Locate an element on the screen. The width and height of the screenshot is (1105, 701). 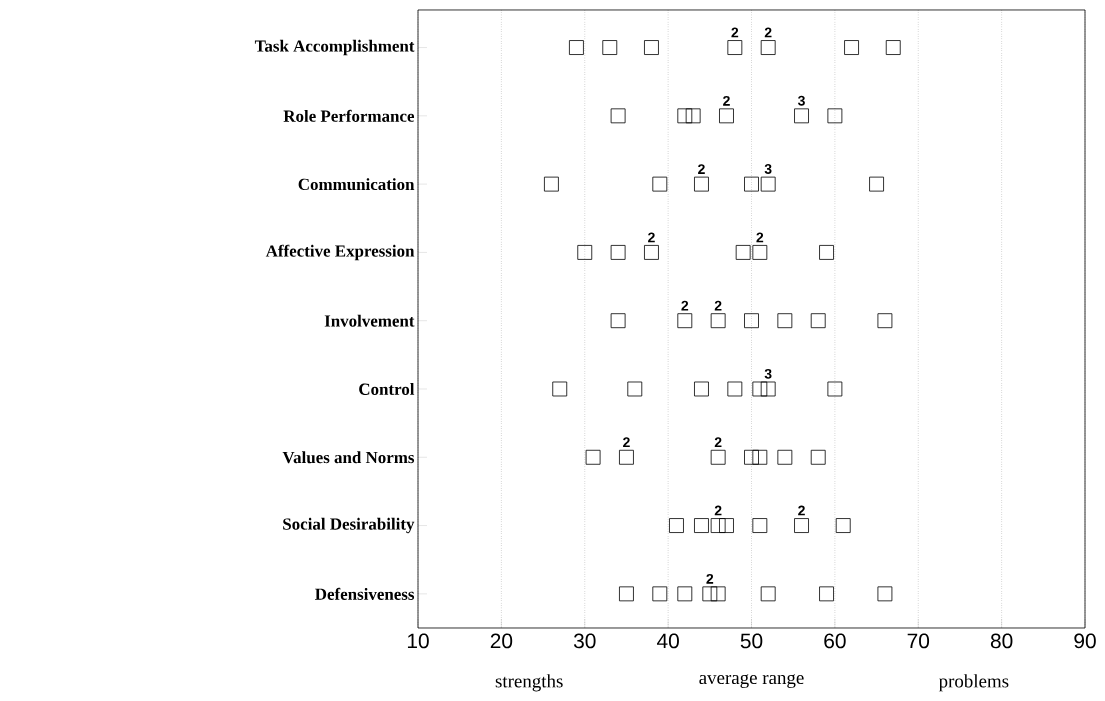
y-tick-label: Values and Norms is located at coordinates (348, 457).